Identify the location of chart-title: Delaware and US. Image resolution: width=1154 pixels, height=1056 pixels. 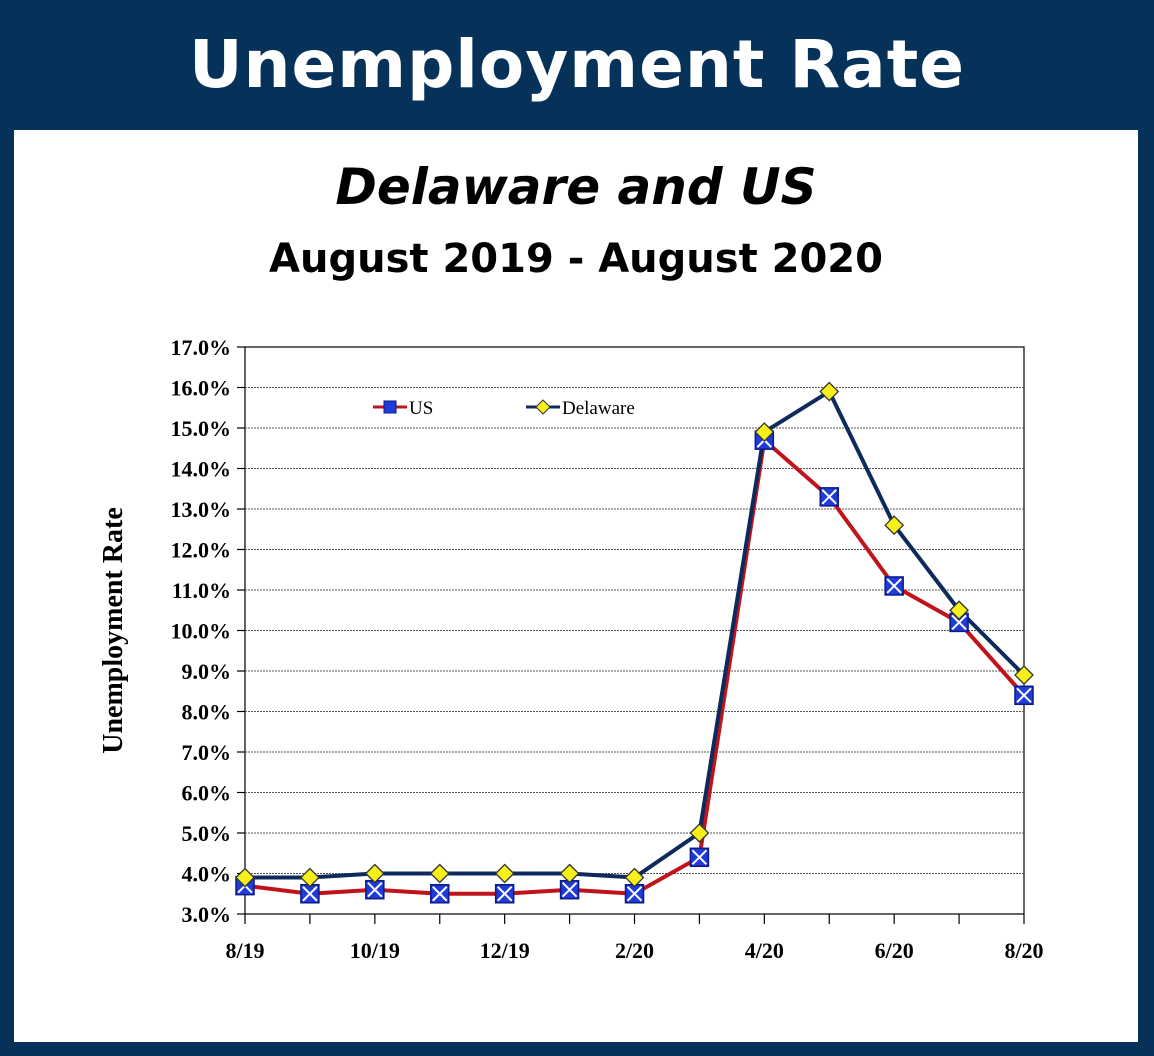
(576, 187).